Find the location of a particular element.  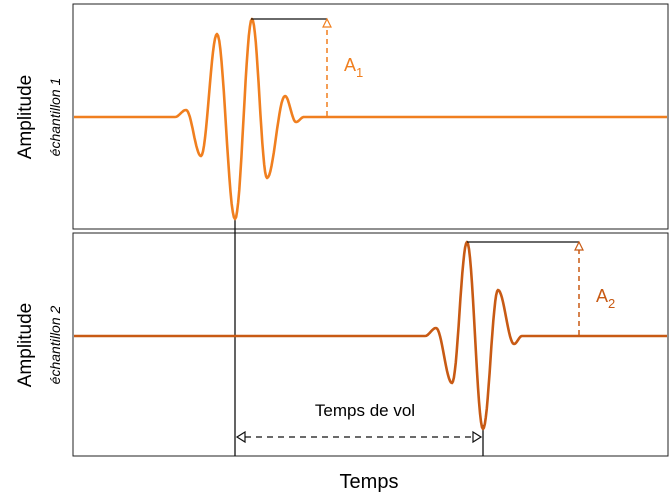

amplitude-1-label: A1 is located at coordinates (353, 67).